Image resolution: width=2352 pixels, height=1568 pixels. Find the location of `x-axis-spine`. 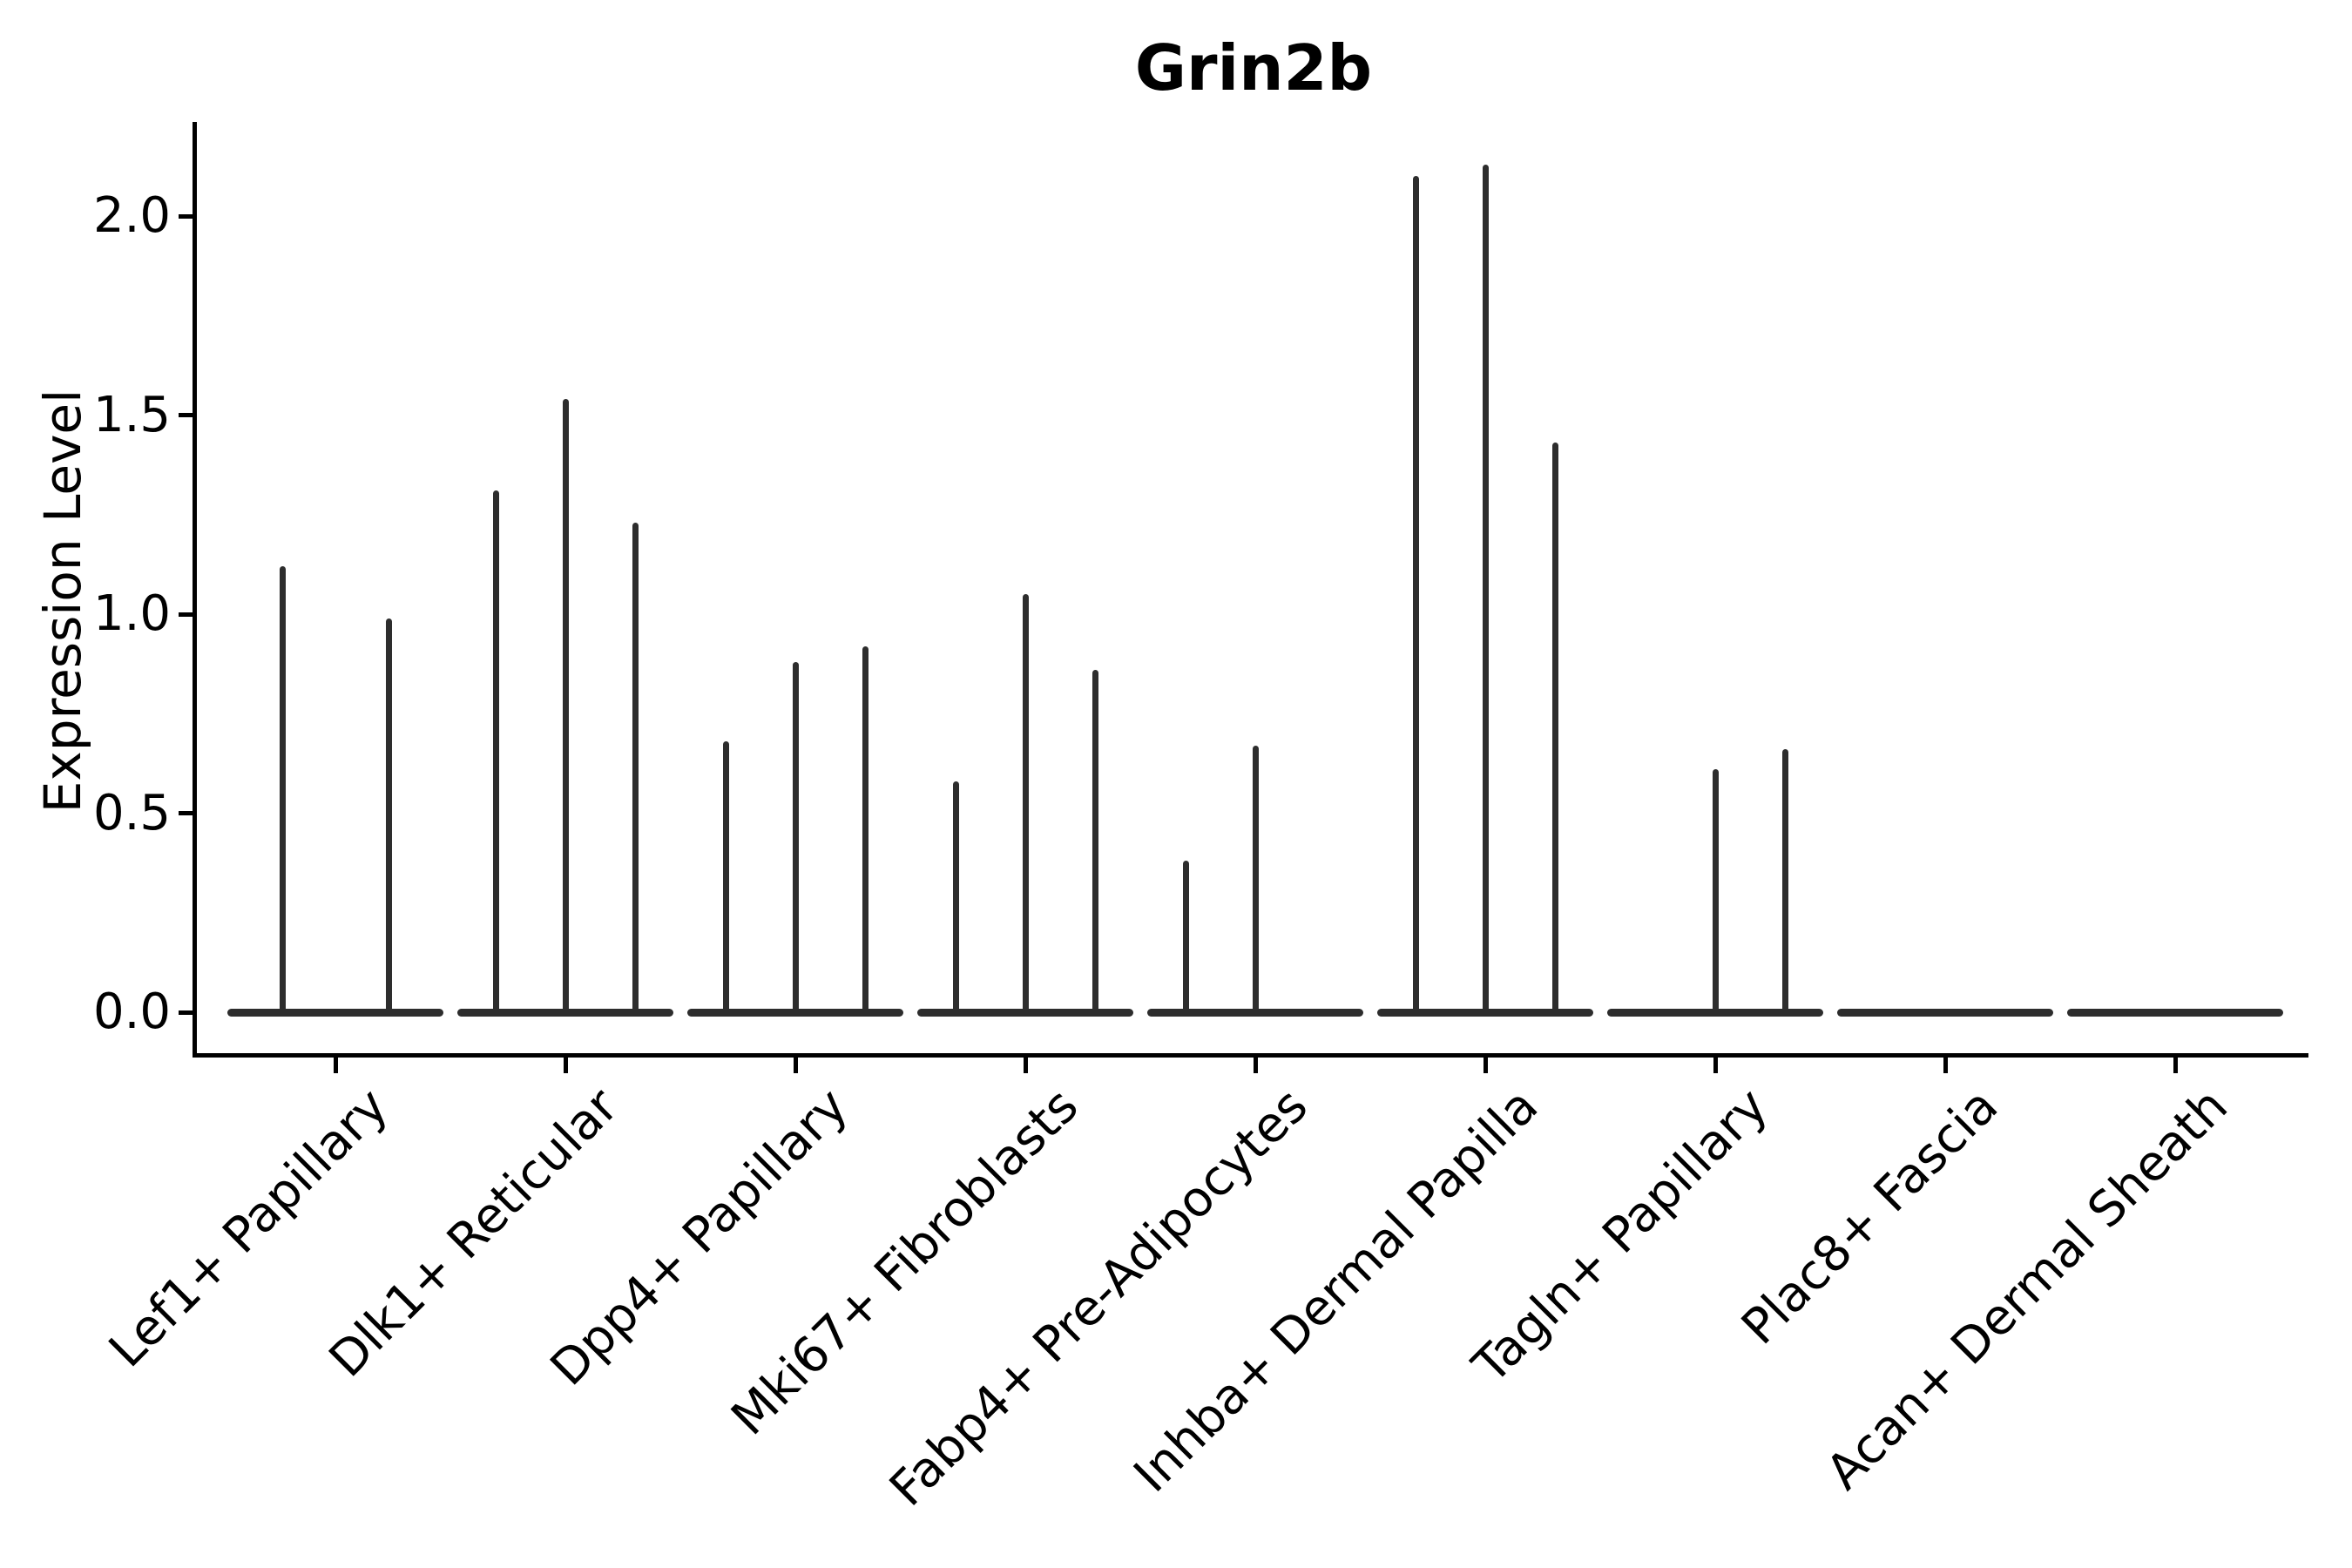

x-axis-spine is located at coordinates (1250, 1055).